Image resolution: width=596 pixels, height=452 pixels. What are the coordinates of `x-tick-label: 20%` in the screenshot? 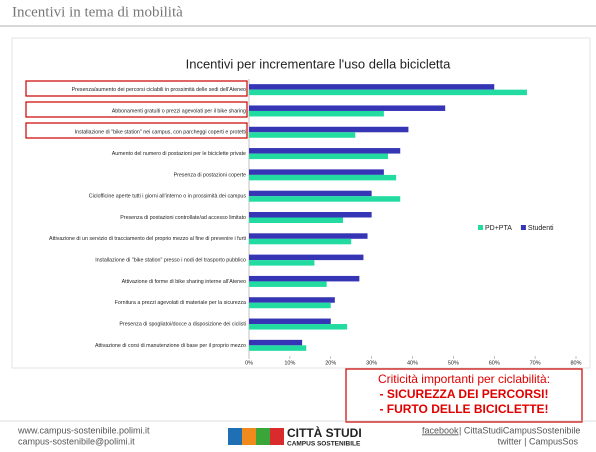 It's located at (330, 363).